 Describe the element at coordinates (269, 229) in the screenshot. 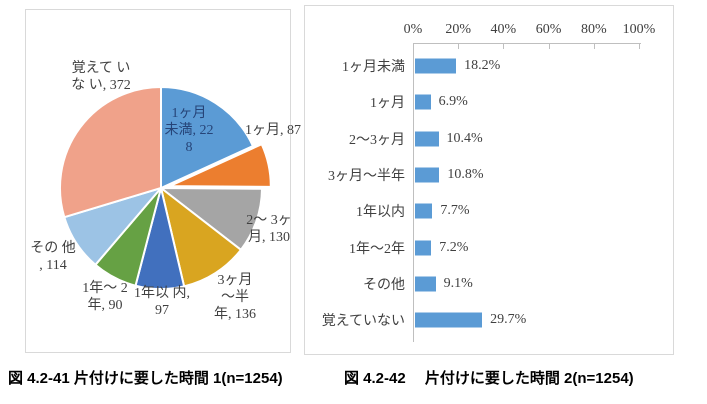

I see `pie-label-2: 2〜 3ヶ月, 130` at that location.